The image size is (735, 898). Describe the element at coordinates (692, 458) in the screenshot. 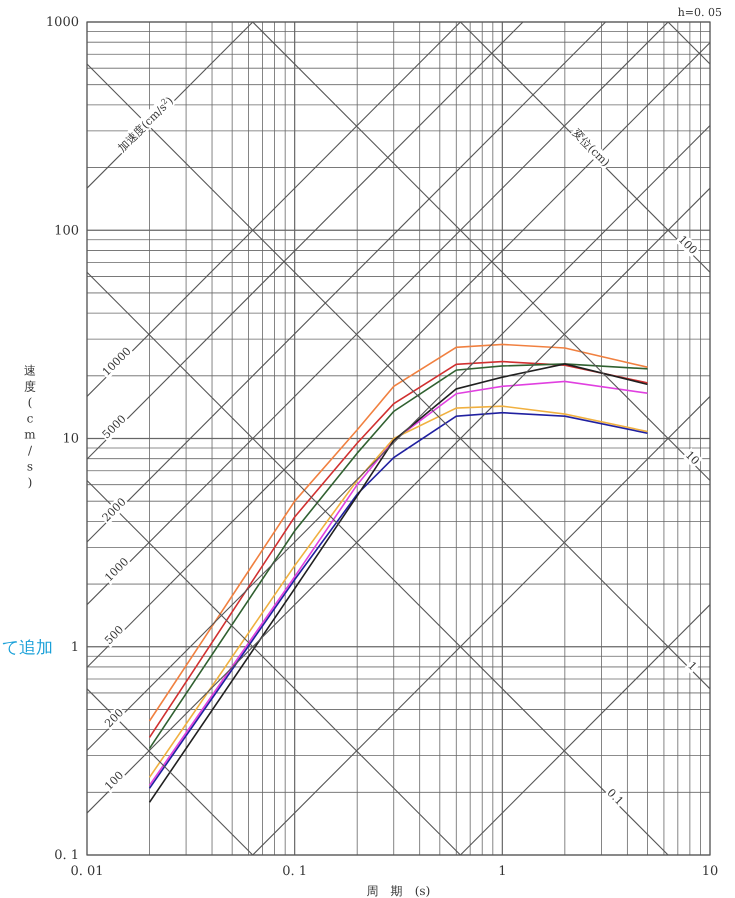

I see `annotation: 10` at that location.